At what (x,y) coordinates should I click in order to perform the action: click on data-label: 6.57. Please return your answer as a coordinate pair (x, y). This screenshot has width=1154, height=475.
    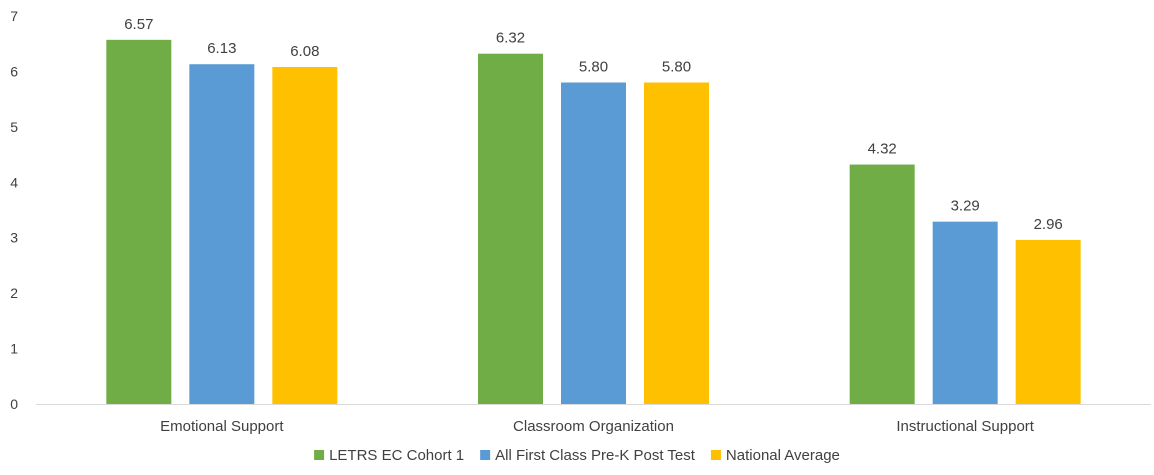
    Looking at the image, I should click on (138, 24).